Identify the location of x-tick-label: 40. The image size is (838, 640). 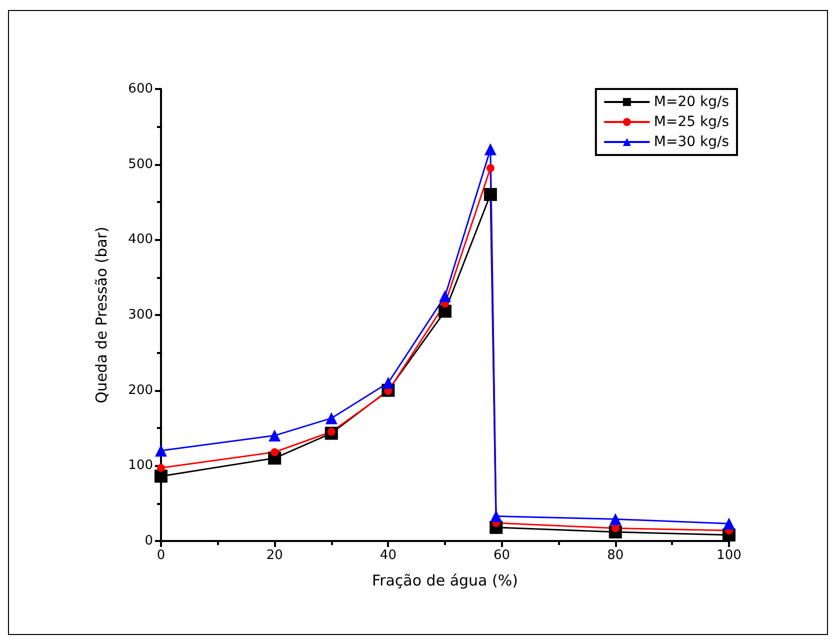
(388, 555).